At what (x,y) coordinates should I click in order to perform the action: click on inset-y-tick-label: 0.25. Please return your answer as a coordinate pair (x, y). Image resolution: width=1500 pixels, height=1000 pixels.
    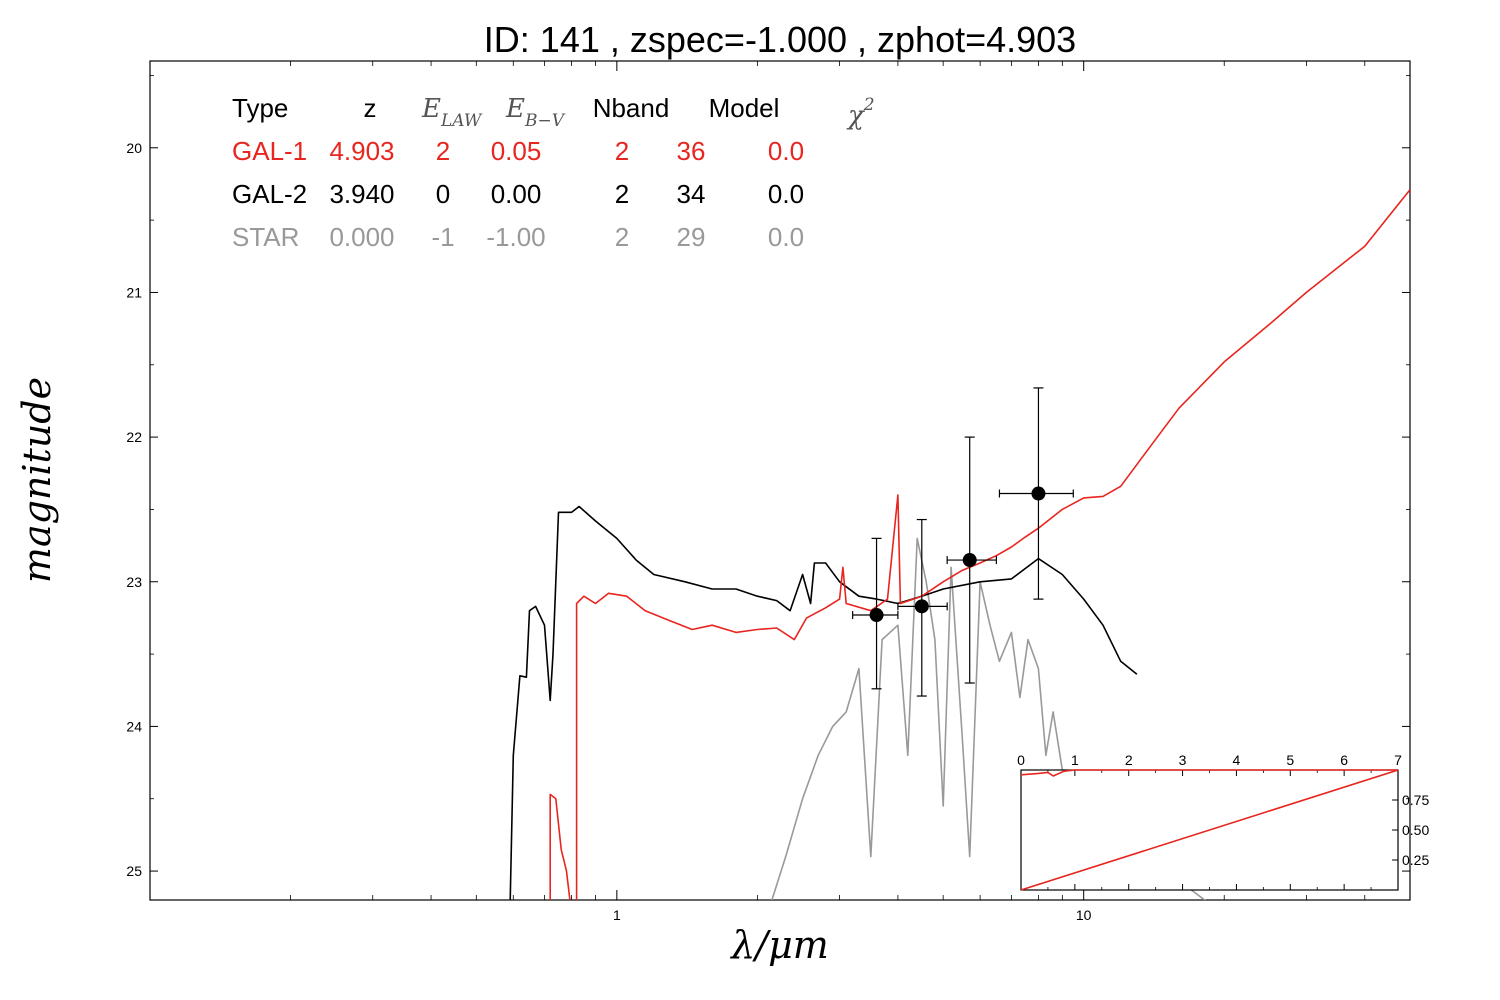
    Looking at the image, I should click on (1415, 860).